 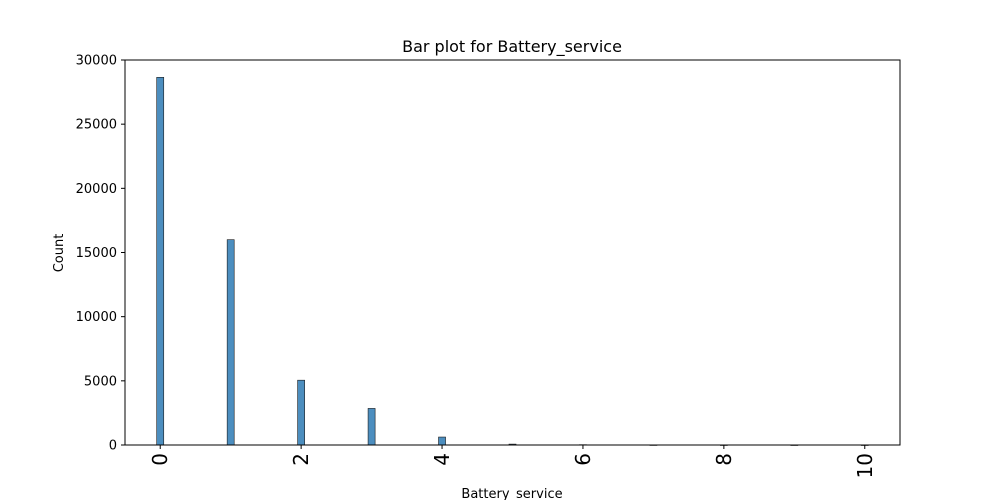 What do you see at coordinates (160, 459) in the screenshot?
I see `x-tick-label: 0` at bounding box center [160, 459].